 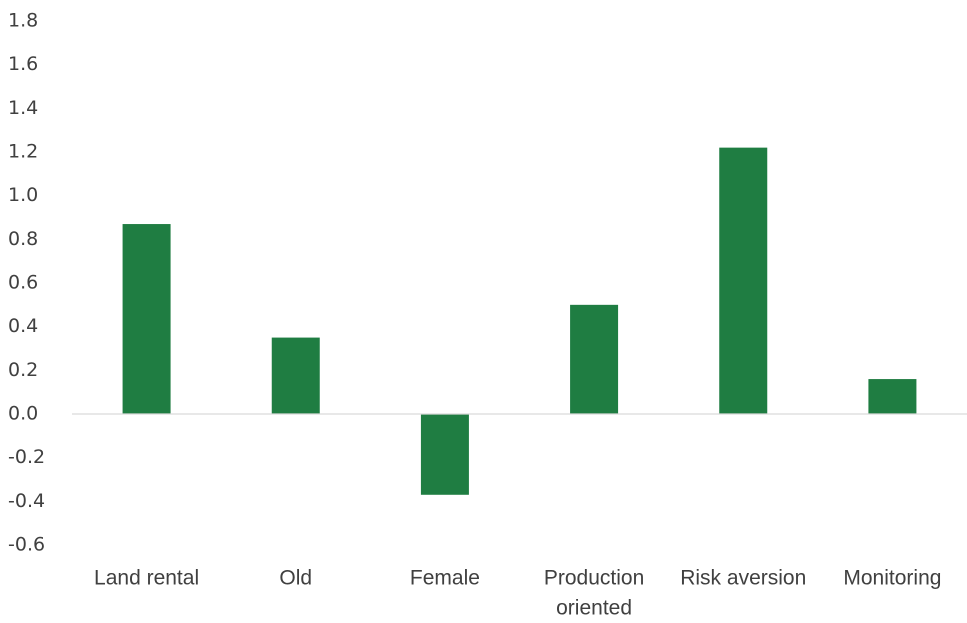 I want to click on x-category-label: Risk aversion, so click(x=743, y=578).